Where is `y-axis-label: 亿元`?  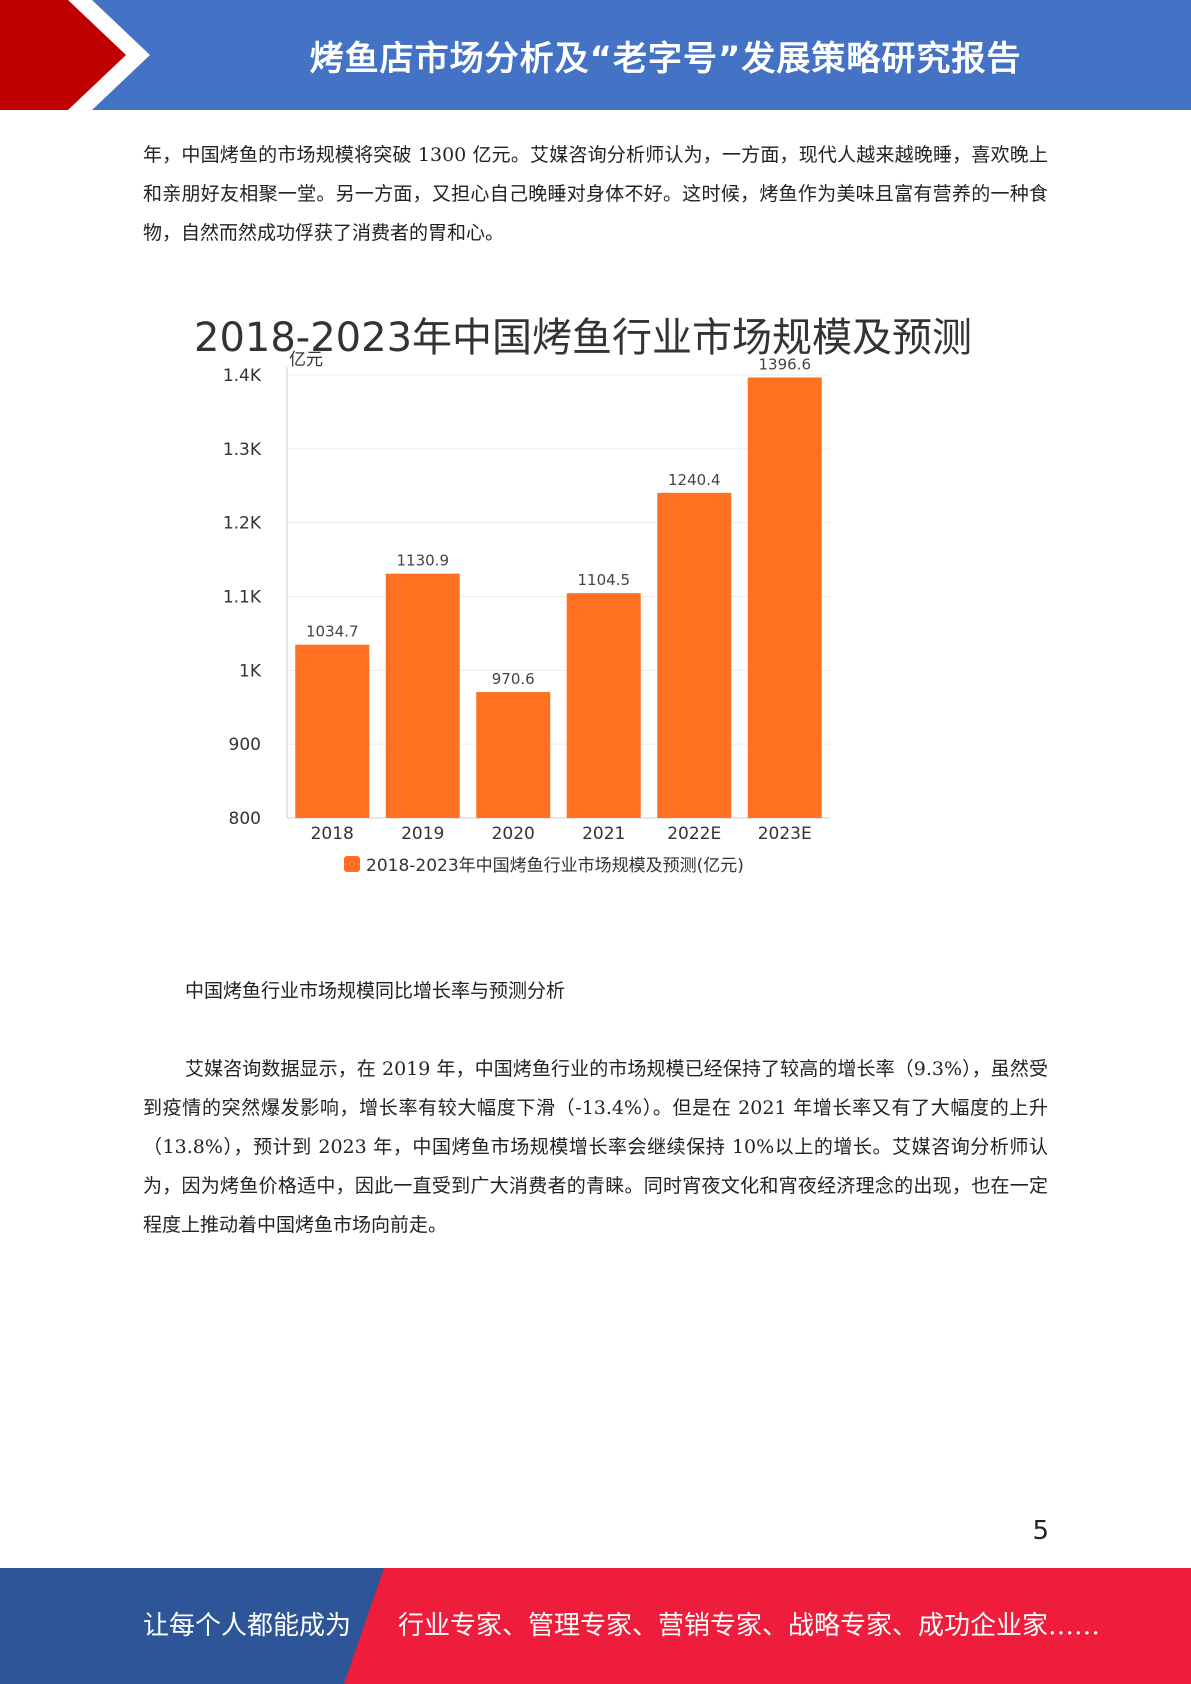
y-axis-label: 亿元 is located at coordinates (306, 360).